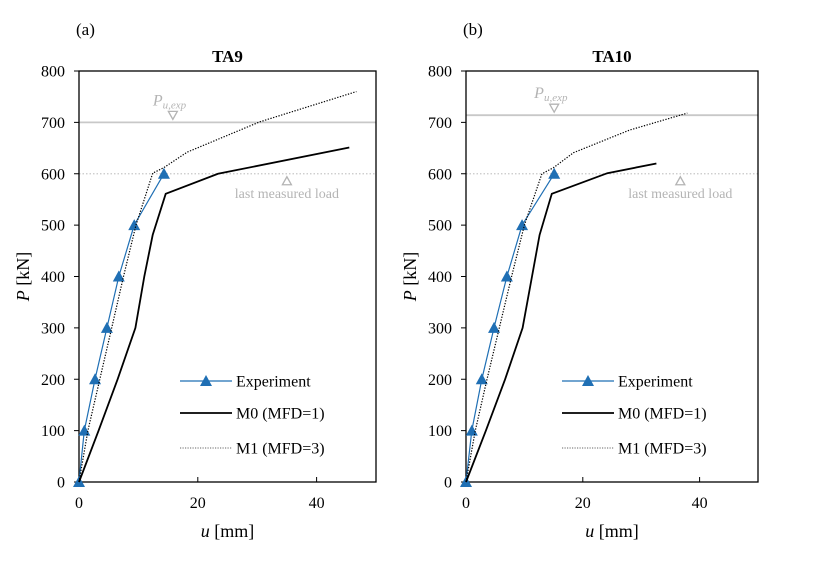 The width and height of the screenshot is (817, 562). What do you see at coordinates (85, 29) in the screenshot?
I see `panel-label: (a)` at bounding box center [85, 29].